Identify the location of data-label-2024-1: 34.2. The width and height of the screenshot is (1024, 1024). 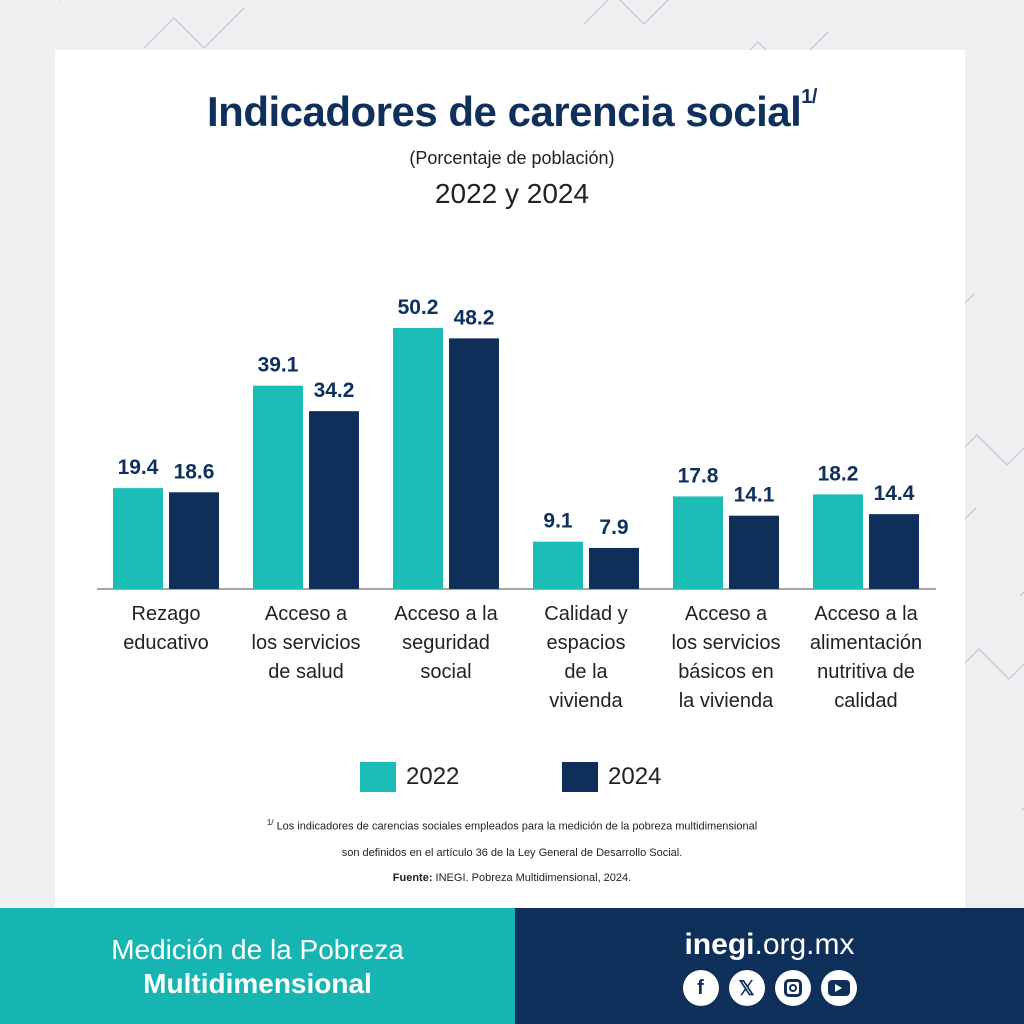
(334, 390).